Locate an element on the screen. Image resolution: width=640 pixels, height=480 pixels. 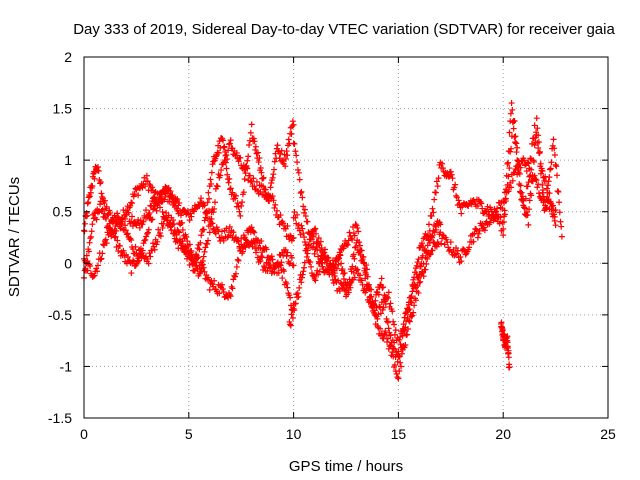
series-satellite-track-i is located at coordinates (532, 170).